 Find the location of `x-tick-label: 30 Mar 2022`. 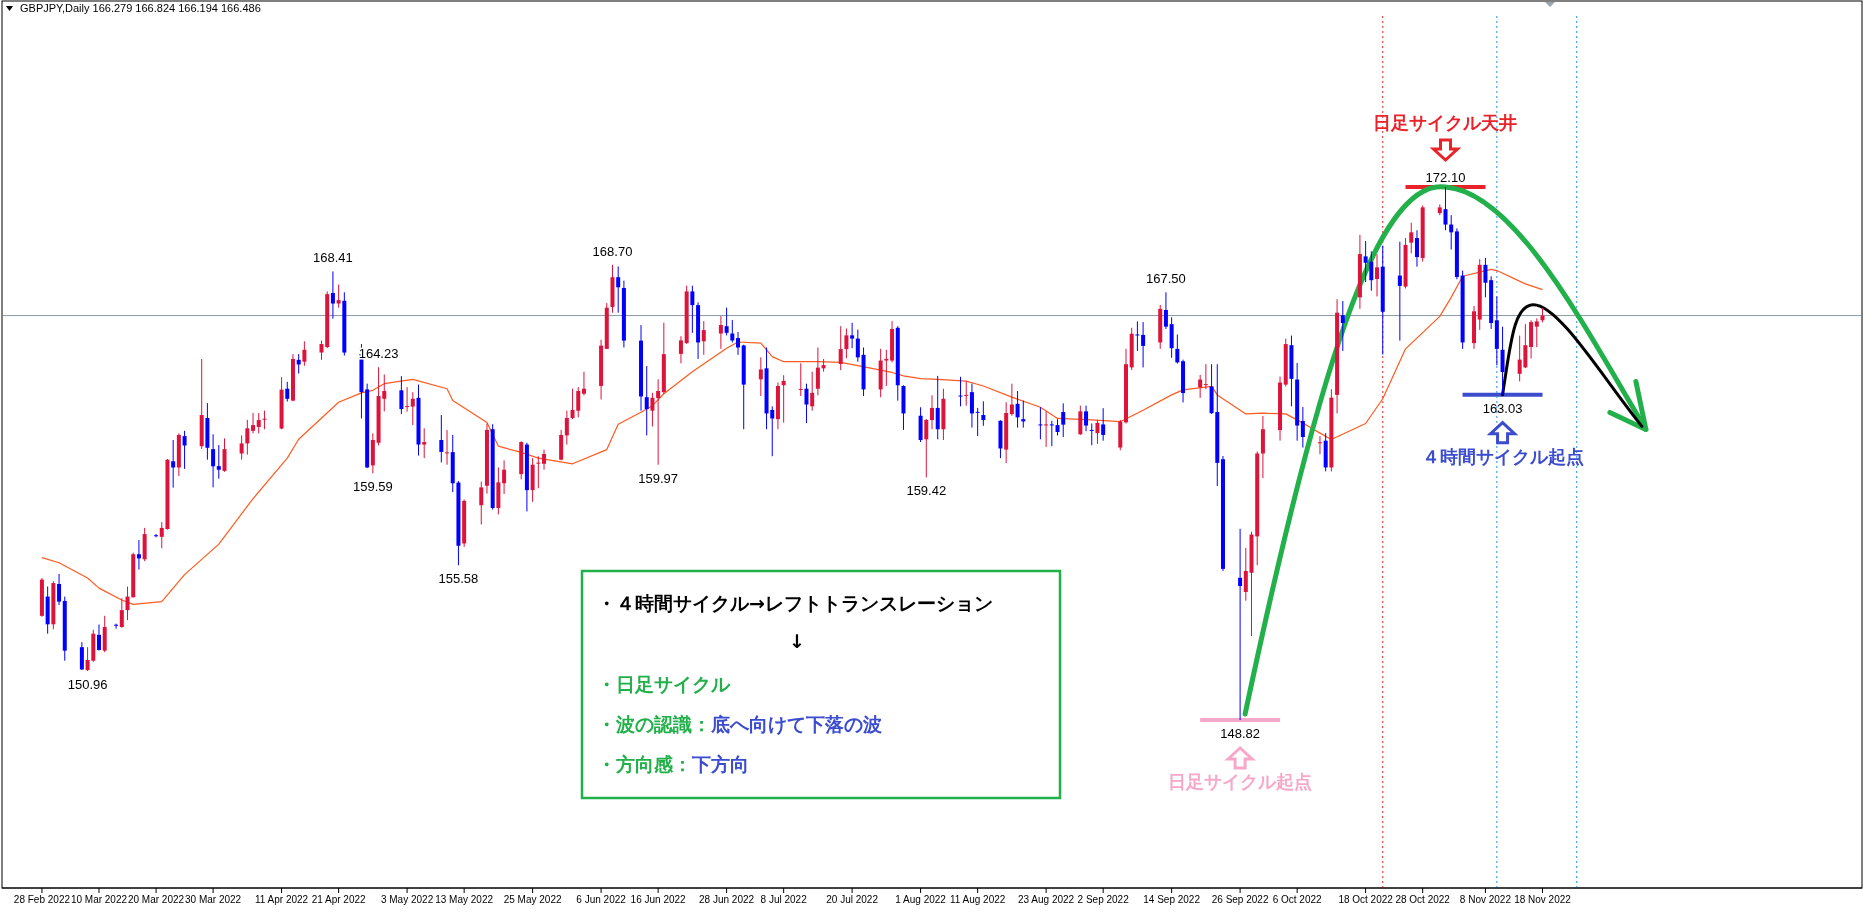

x-tick-label: 30 Mar 2022 is located at coordinates (213, 899).